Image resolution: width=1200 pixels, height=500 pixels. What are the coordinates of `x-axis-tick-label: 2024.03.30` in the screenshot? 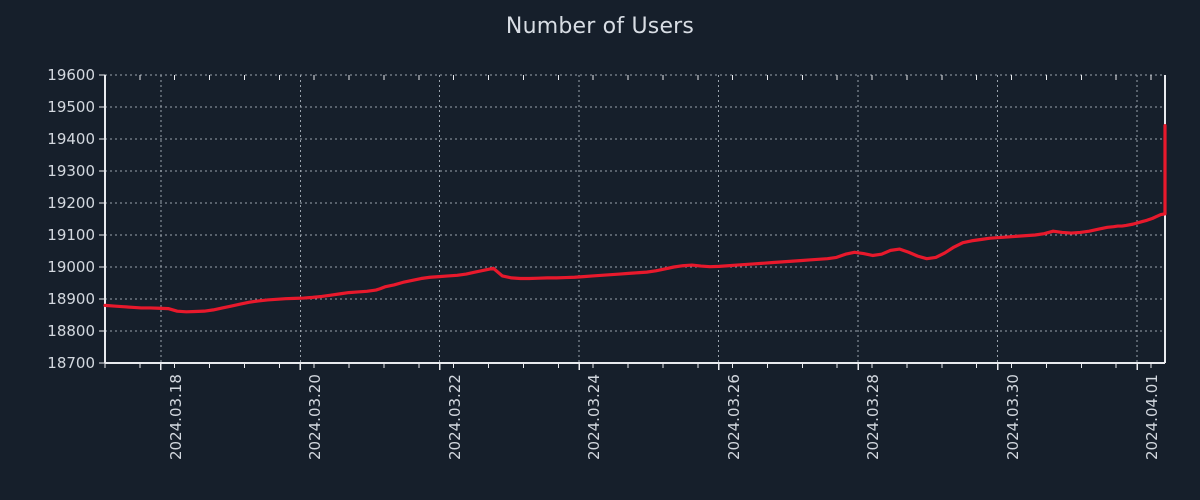 It's located at (1012, 417).